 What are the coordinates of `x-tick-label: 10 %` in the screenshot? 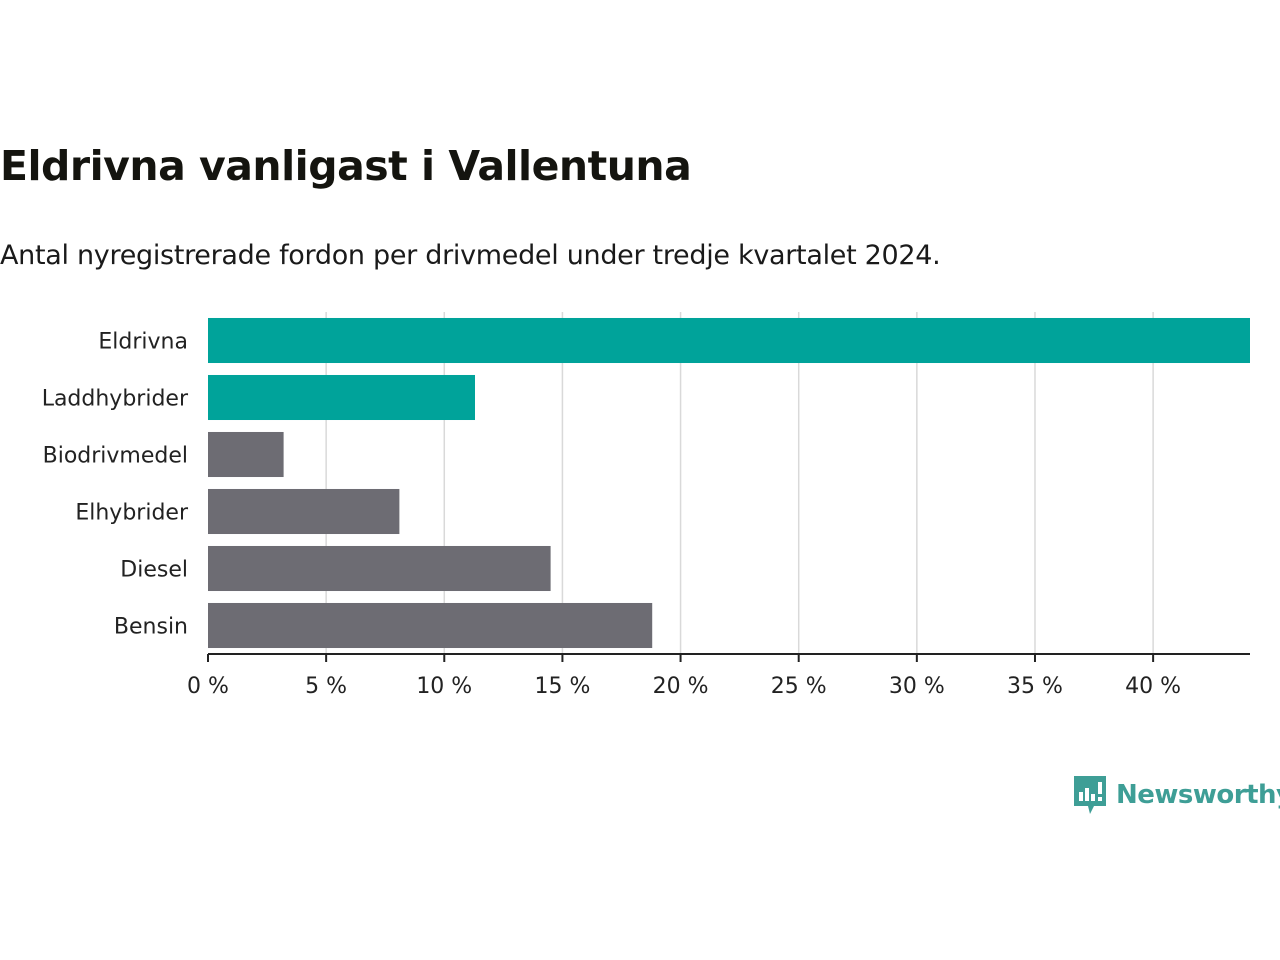 It's located at (444, 686).